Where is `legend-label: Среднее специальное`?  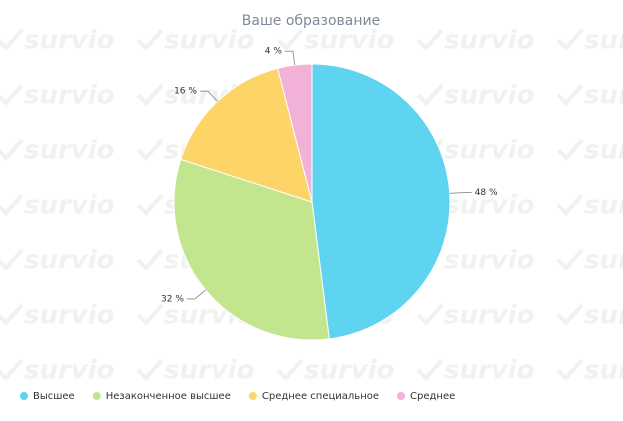
legend-label: Среднее специальное is located at coordinates (320, 396).